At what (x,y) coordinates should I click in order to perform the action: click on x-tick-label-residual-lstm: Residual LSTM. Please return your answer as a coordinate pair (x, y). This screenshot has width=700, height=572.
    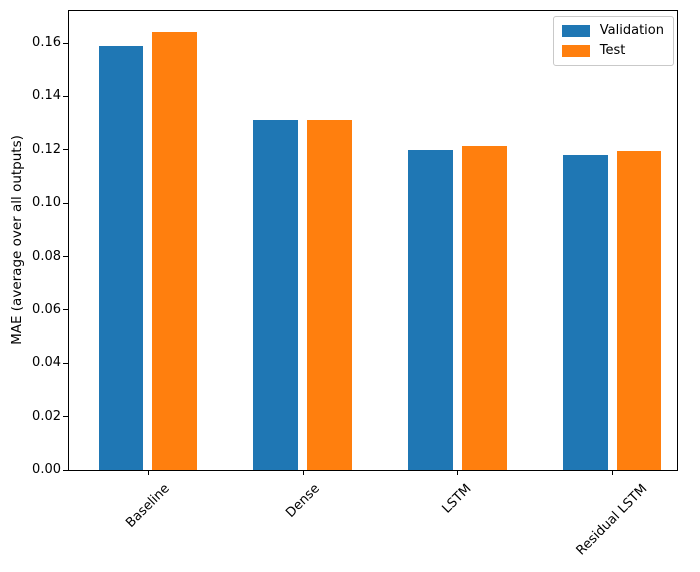
    Looking at the image, I should click on (612, 520).